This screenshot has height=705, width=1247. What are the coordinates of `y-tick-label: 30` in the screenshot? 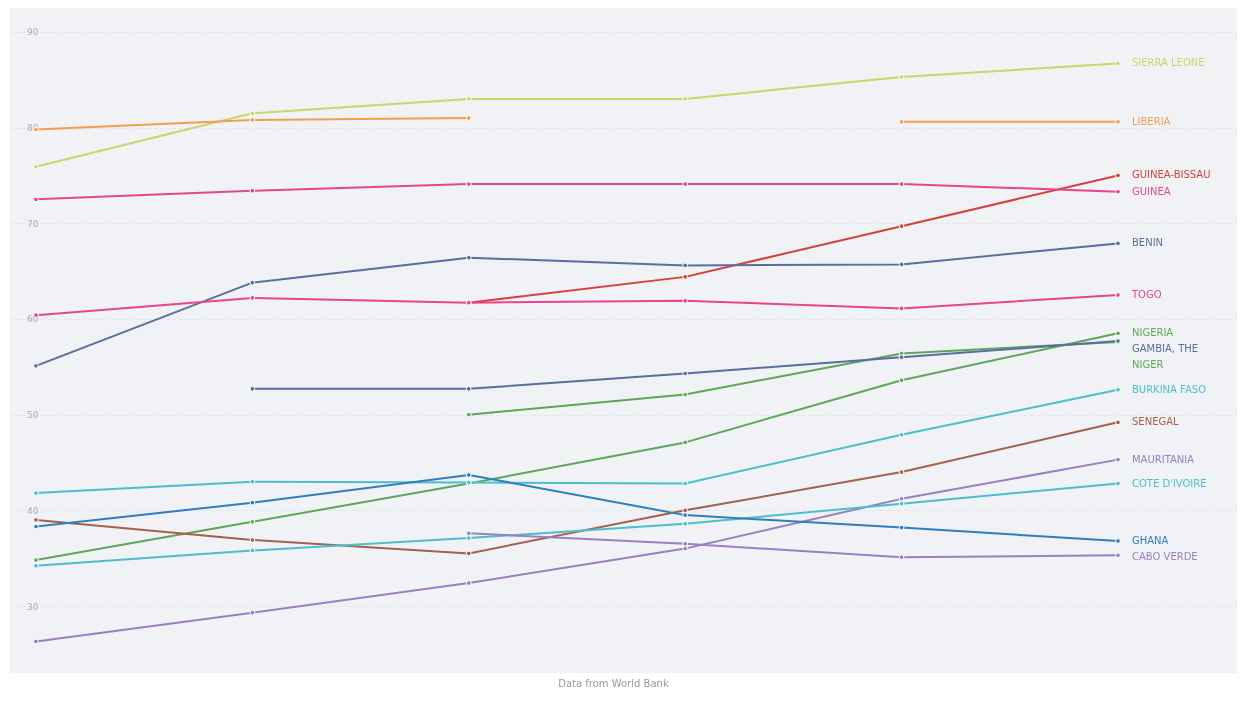 It's located at (33, 606).